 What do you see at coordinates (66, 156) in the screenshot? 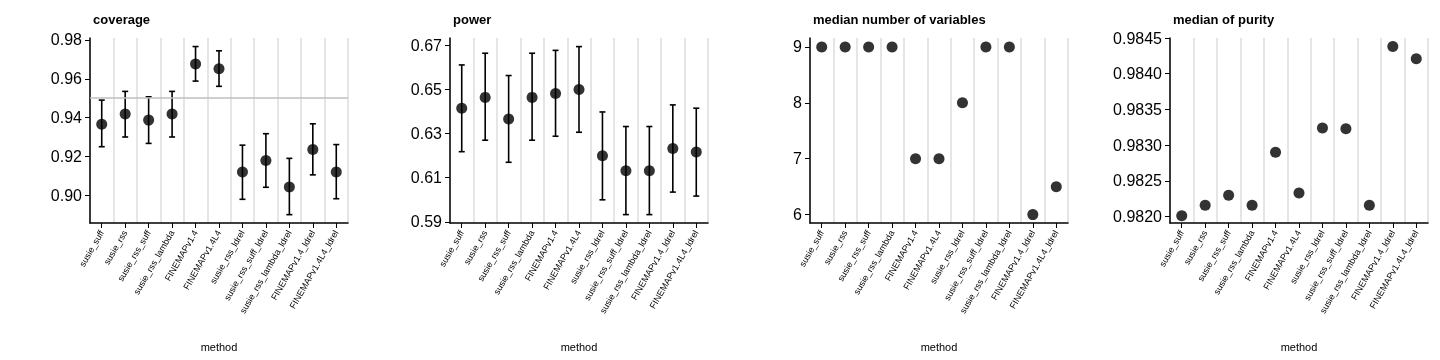
I see `y-tick-label: 0.92` at bounding box center [66, 156].